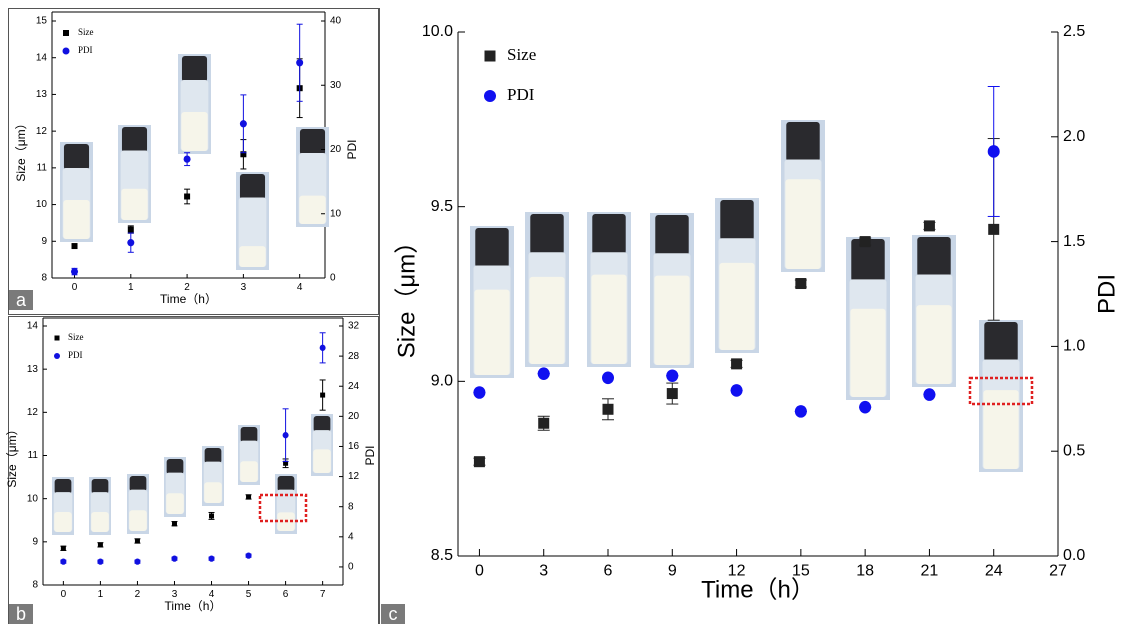 This screenshot has width=1124, height=624. I want to click on y-tick-label: 10.0, so click(437, 31).